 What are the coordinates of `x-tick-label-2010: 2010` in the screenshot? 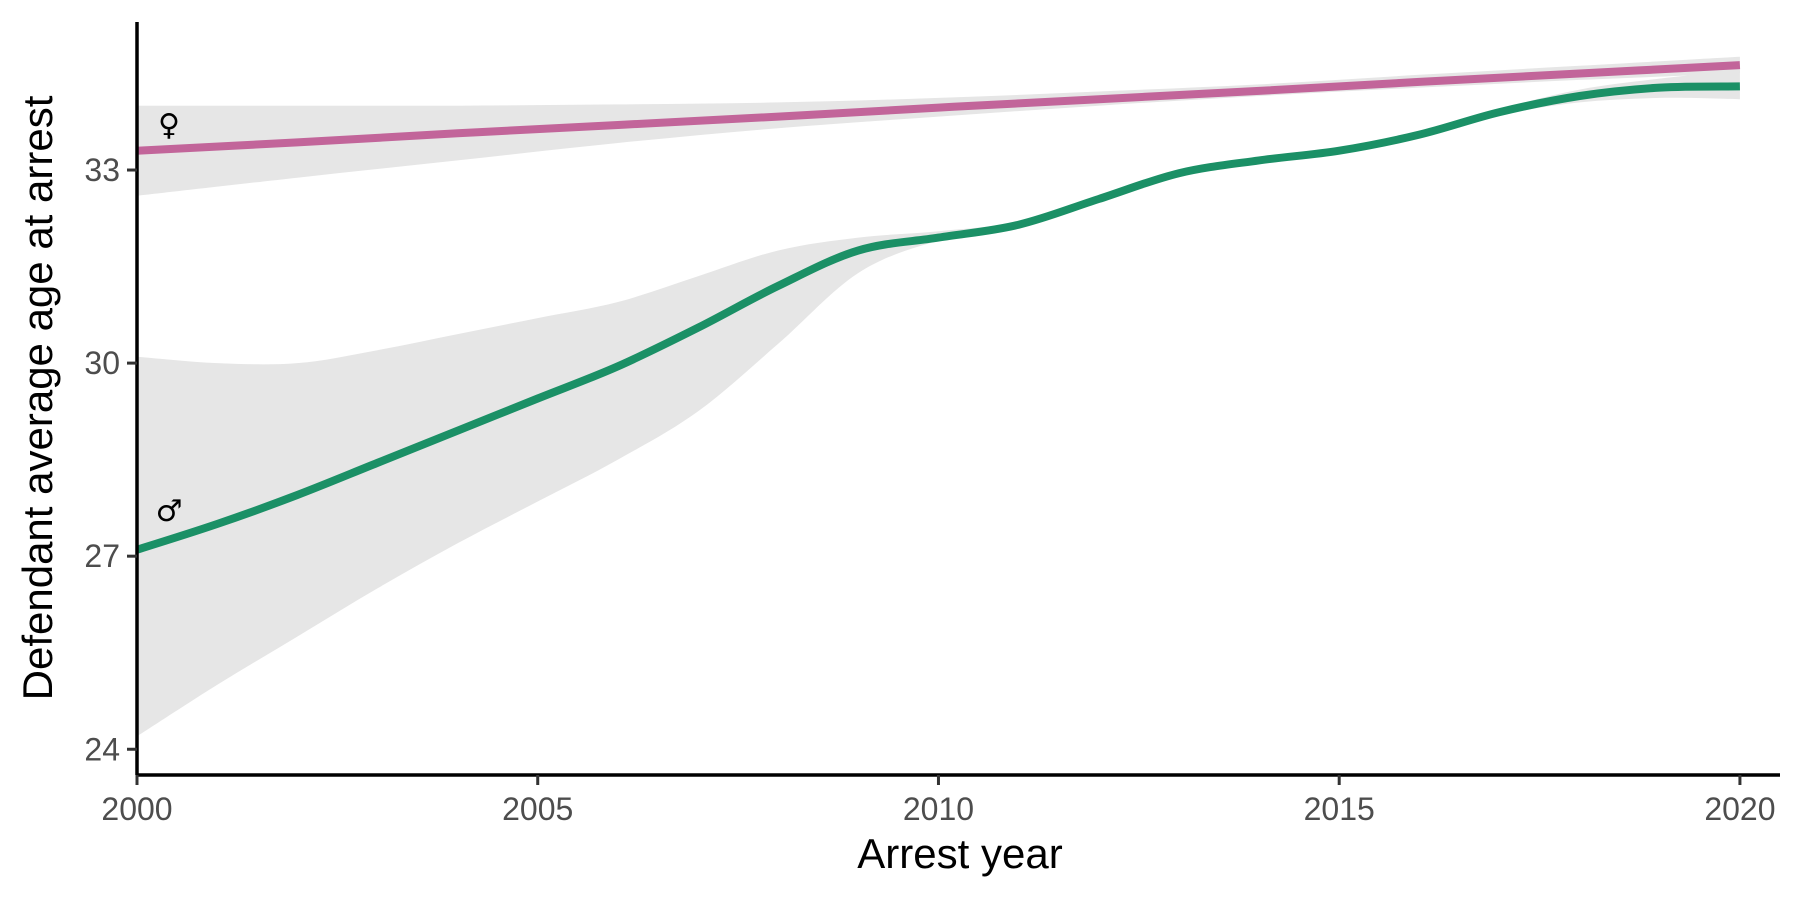 It's located at (938, 809).